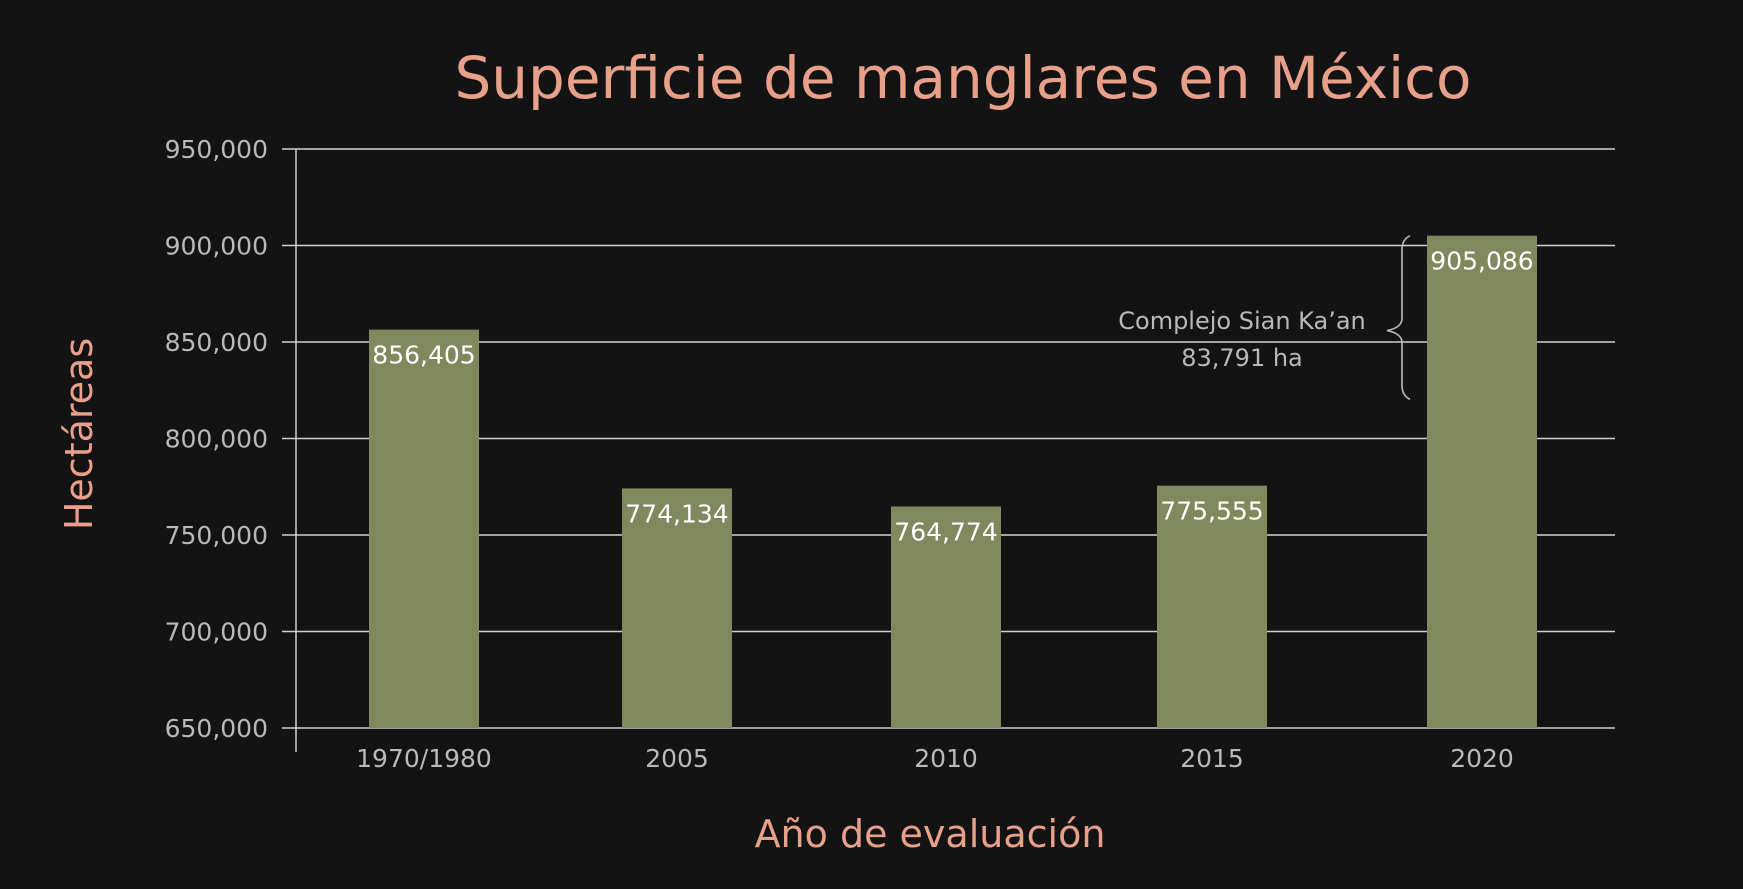 The width and height of the screenshot is (1743, 889). What do you see at coordinates (216, 728) in the screenshot?
I see `y-tick-label: 650,000` at bounding box center [216, 728].